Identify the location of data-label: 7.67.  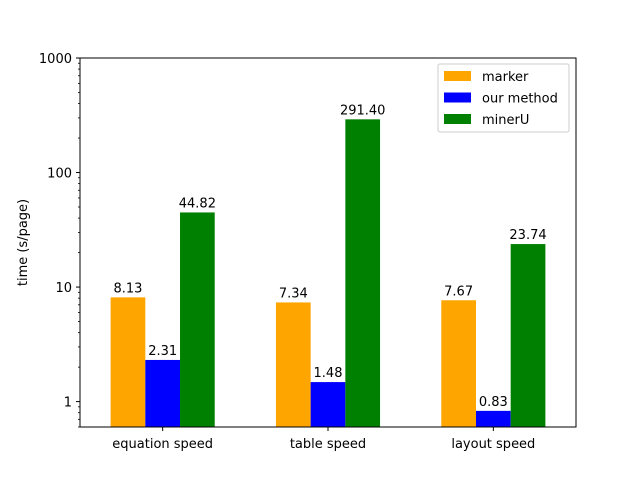
(458, 291).